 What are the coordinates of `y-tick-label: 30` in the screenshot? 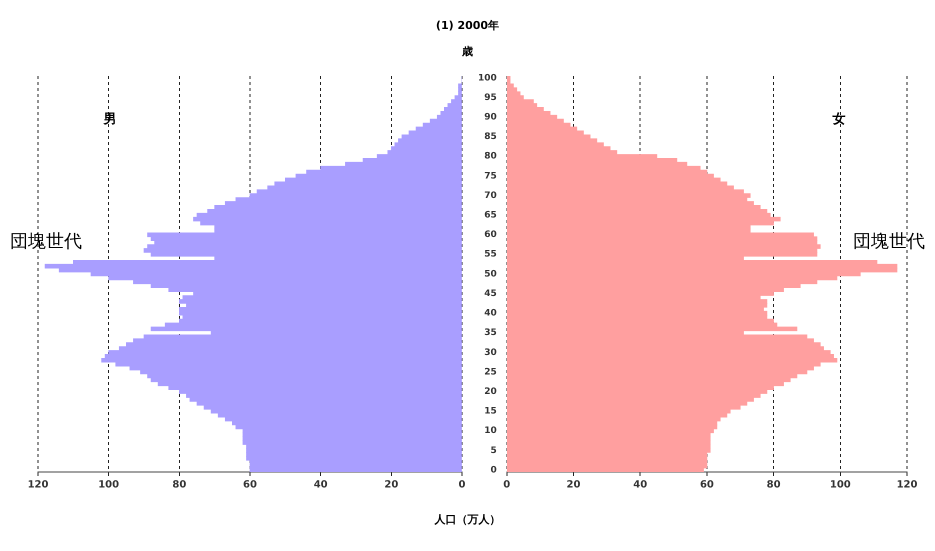 It's located at (490, 353).